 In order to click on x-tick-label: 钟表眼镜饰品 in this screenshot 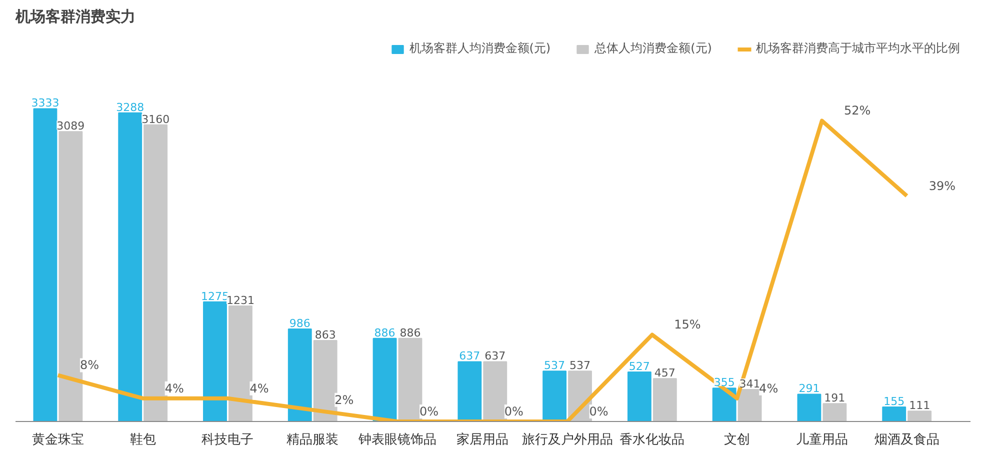, I will do `click(397, 440)`.